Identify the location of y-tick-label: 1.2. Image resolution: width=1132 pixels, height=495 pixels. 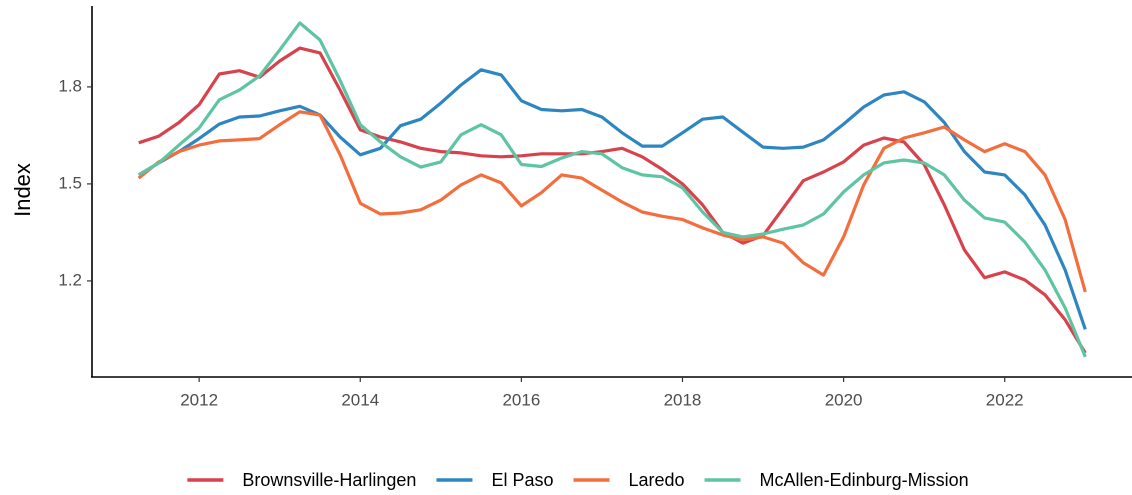
(70, 279).